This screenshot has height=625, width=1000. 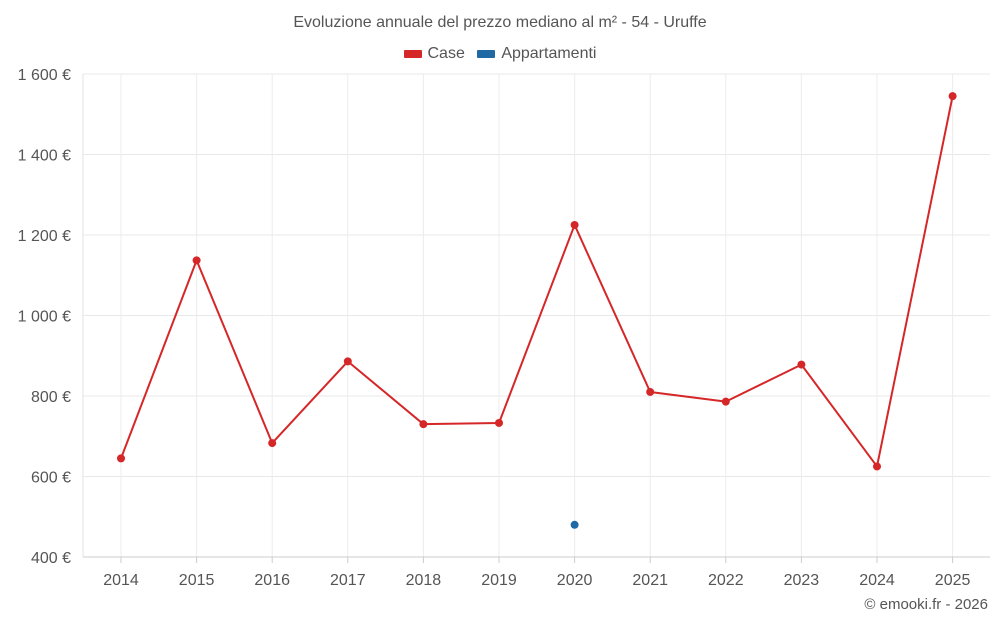 I want to click on x-tick-label: 2015, so click(x=197, y=580).